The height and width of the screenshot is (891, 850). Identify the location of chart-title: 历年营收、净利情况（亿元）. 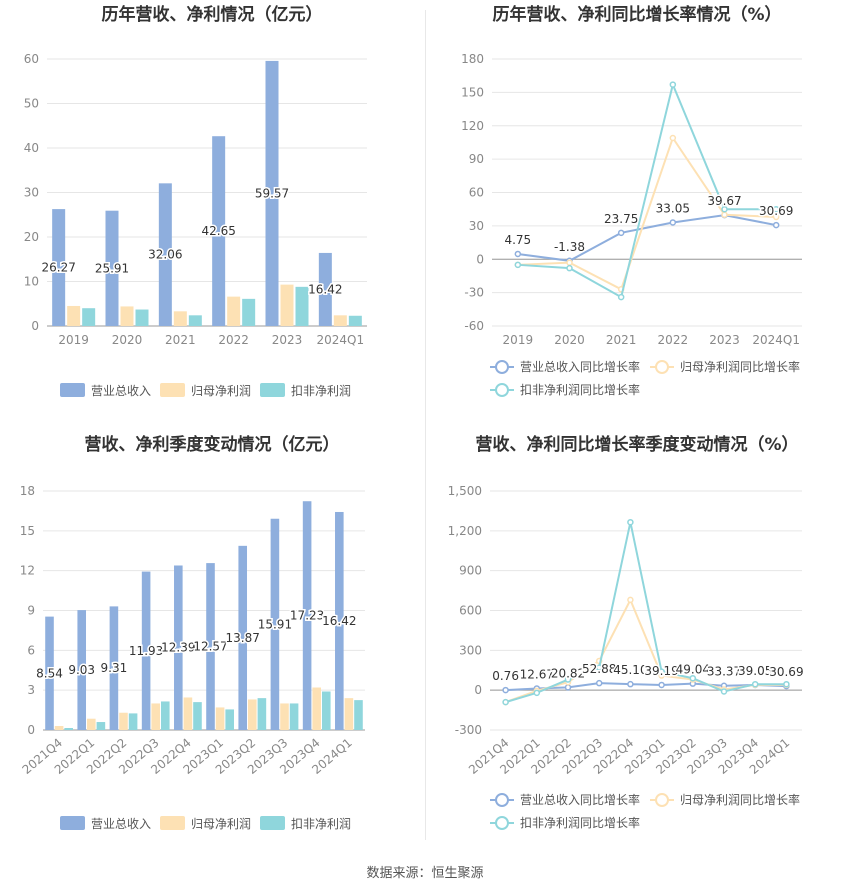
(212, 14).